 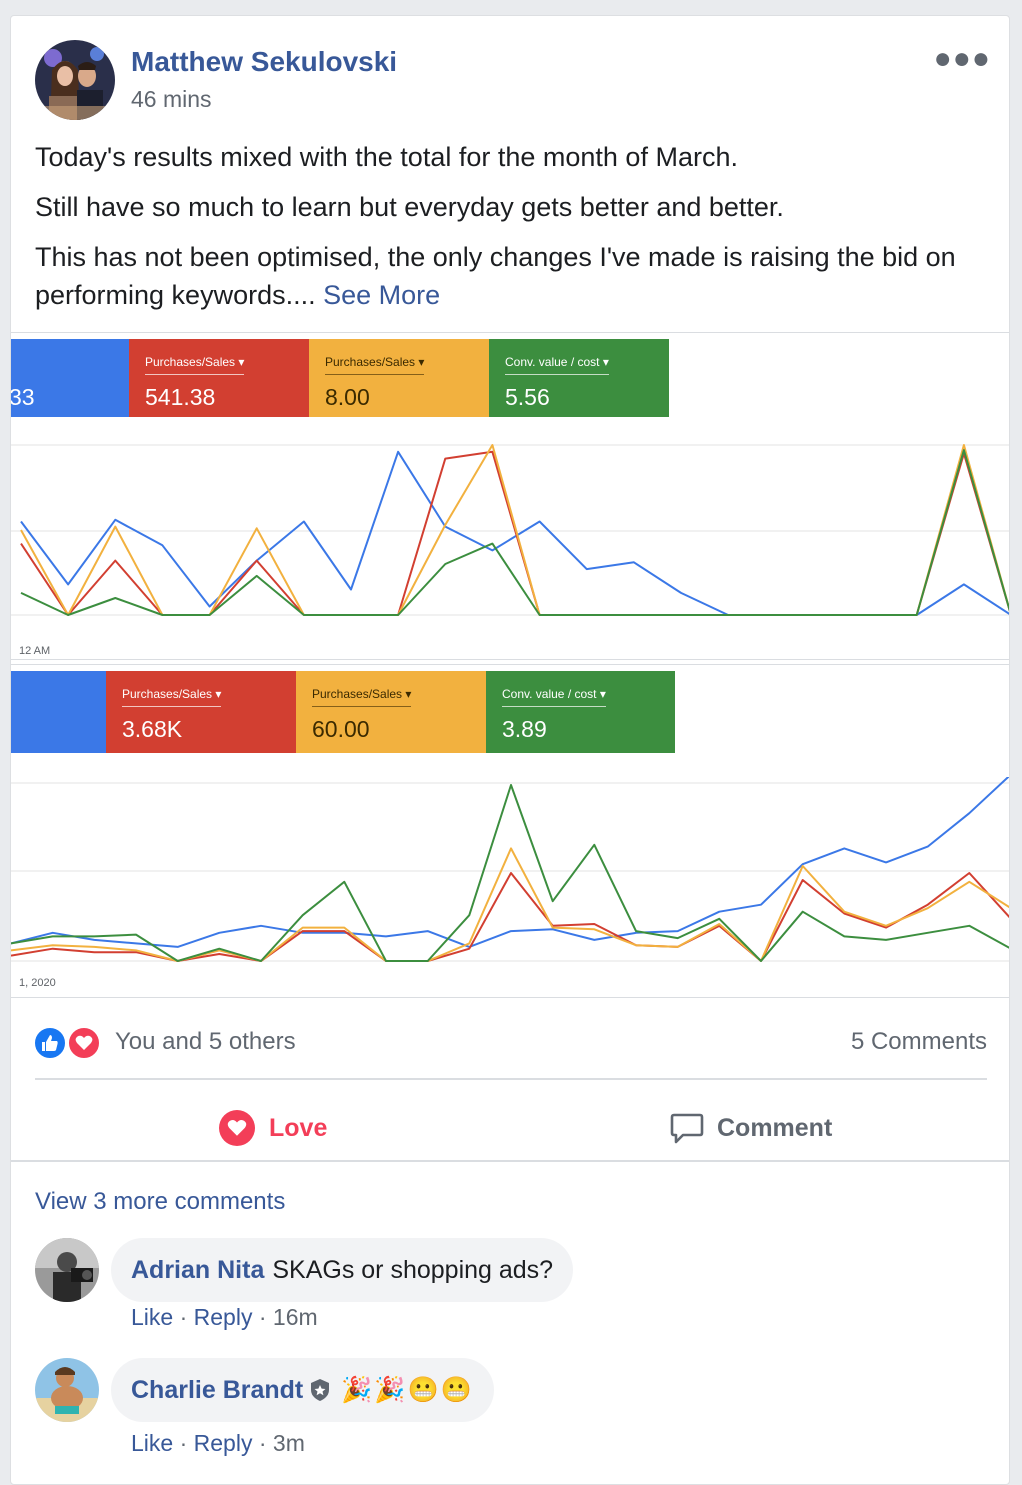 I want to click on see-more-link: See More, so click(x=382, y=295).